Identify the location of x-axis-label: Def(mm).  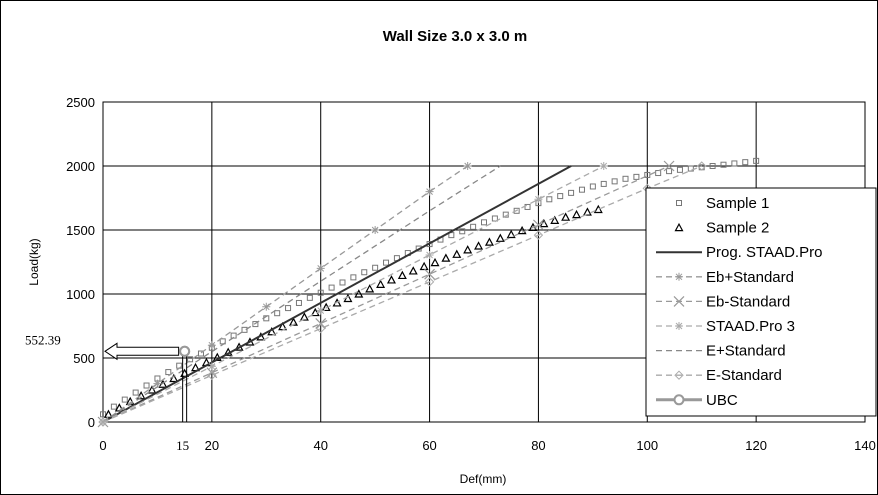
(483, 479).